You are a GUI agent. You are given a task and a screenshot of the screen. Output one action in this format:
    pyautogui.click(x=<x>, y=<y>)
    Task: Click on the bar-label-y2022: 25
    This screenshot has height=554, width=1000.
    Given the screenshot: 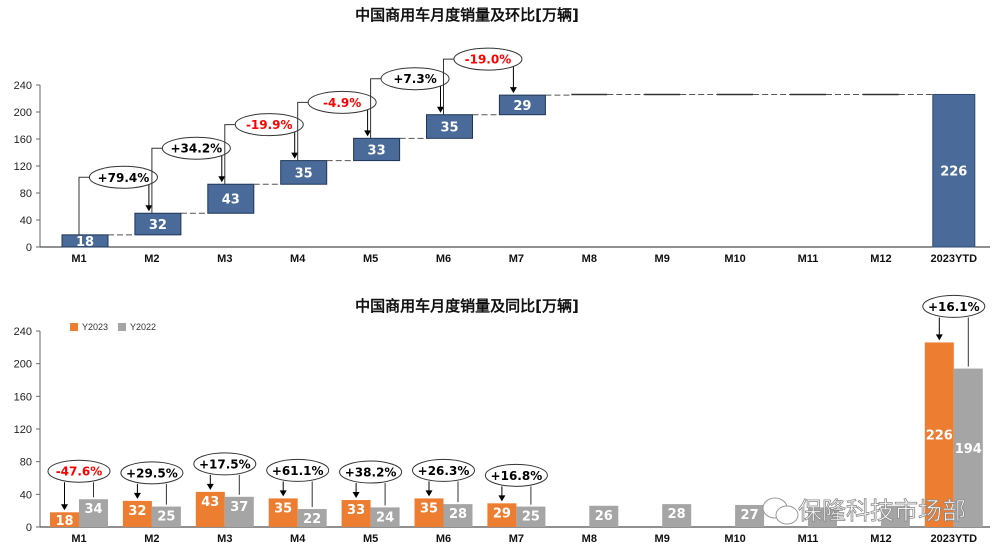 What is the action you would take?
    pyautogui.click(x=531, y=517)
    